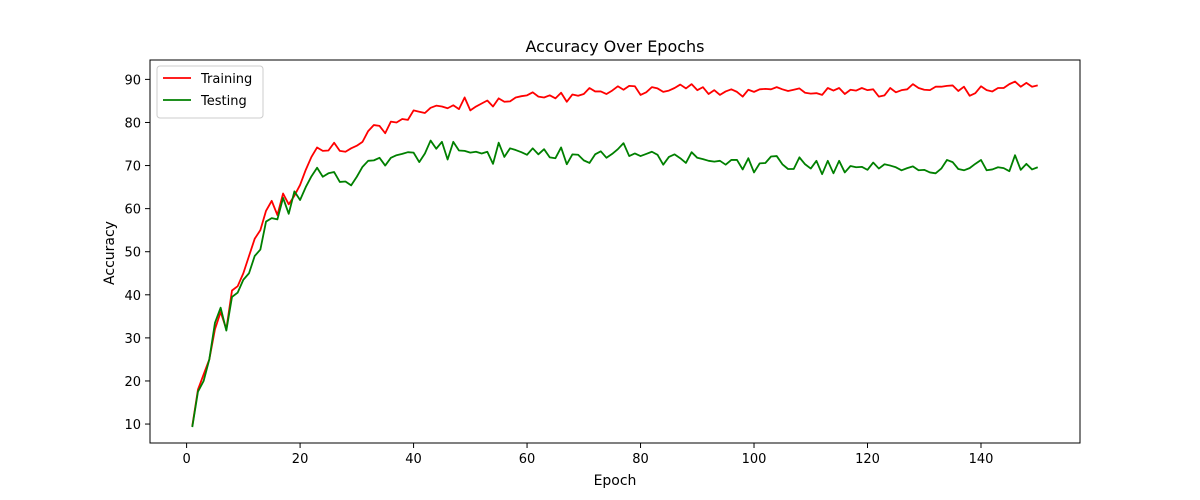 This screenshot has height=500, width=1200. Describe the element at coordinates (186, 459) in the screenshot. I see `x-tick-label: 0` at that location.